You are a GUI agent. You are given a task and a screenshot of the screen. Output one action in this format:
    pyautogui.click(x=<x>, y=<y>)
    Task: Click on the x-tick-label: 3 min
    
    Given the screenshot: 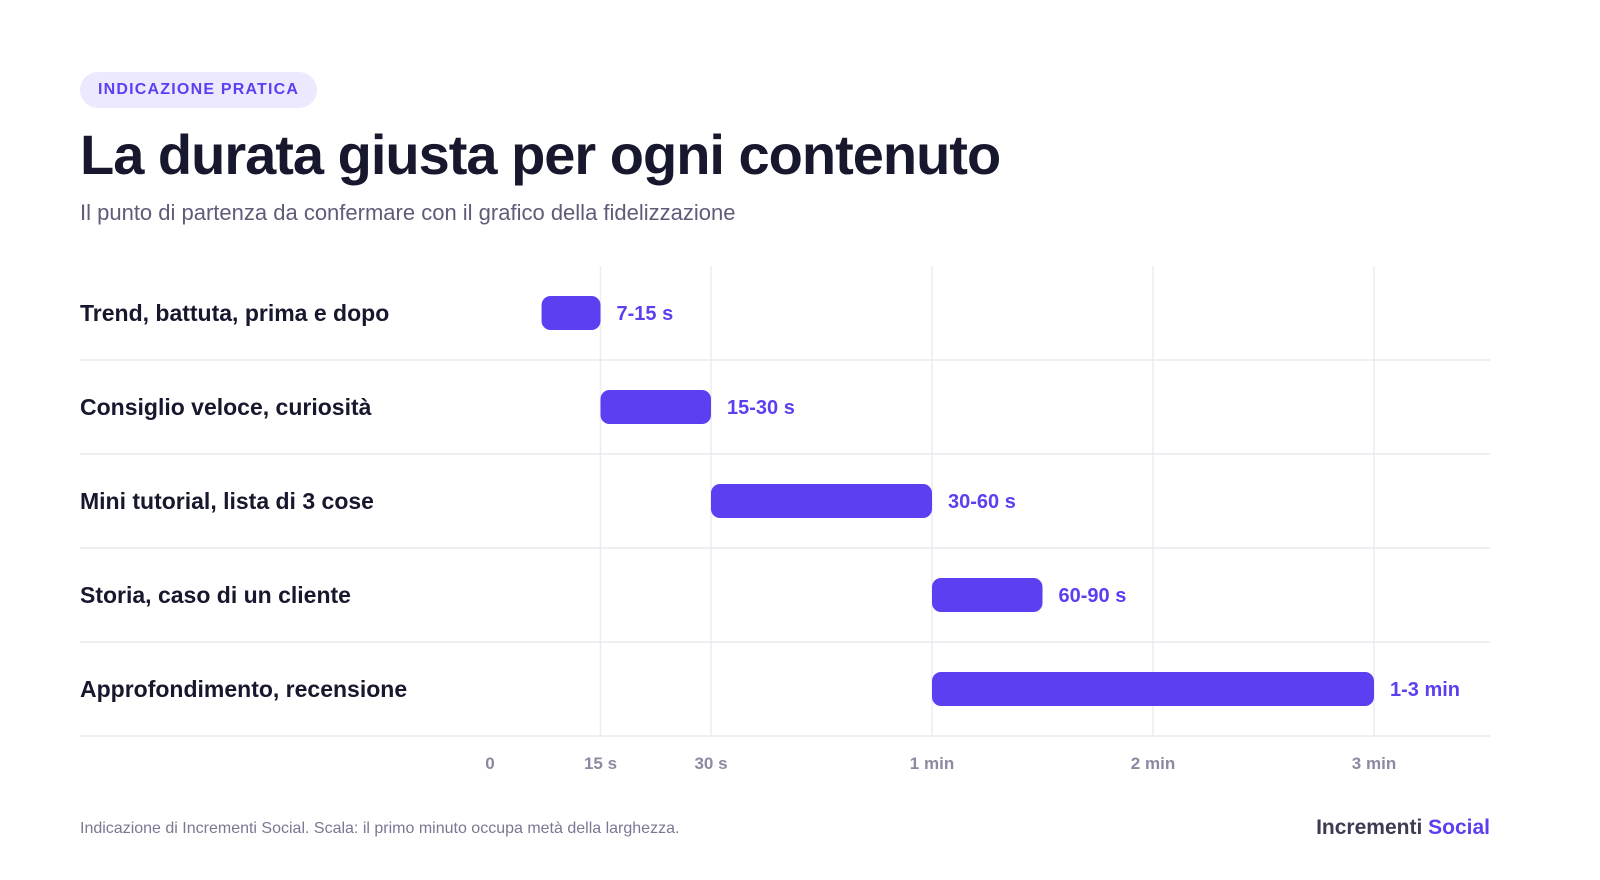 What is the action you would take?
    pyautogui.click(x=1374, y=763)
    